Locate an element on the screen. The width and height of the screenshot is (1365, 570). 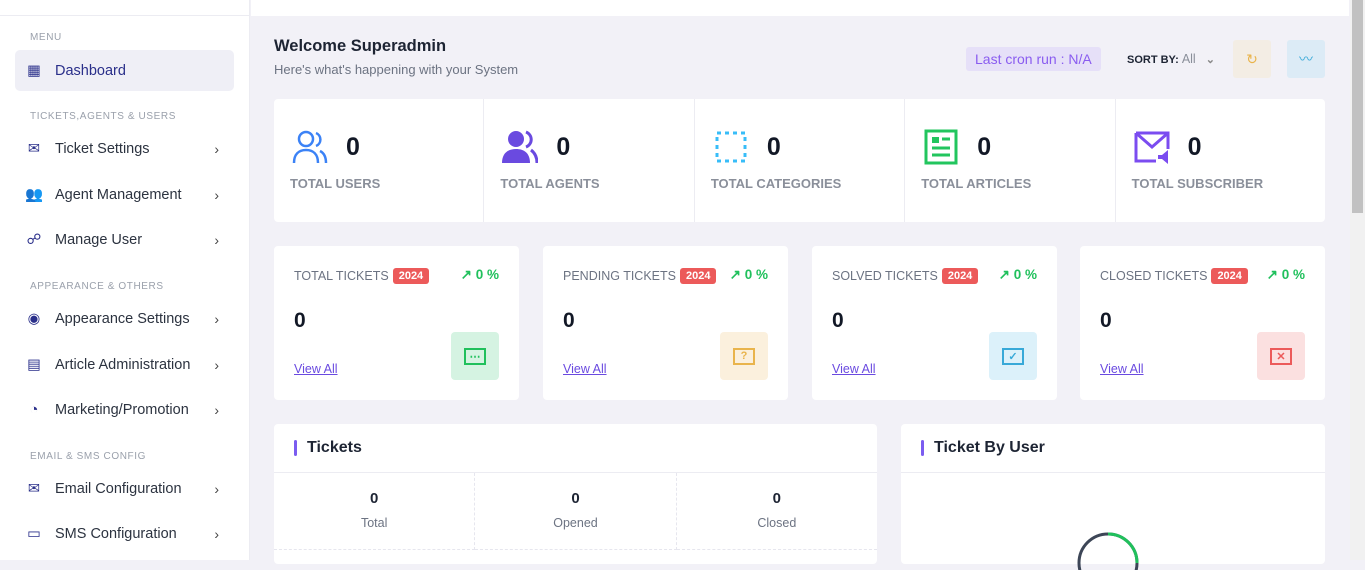
sort-dropdown: SORT BY: All ⌄ is located at coordinates (1171, 59).